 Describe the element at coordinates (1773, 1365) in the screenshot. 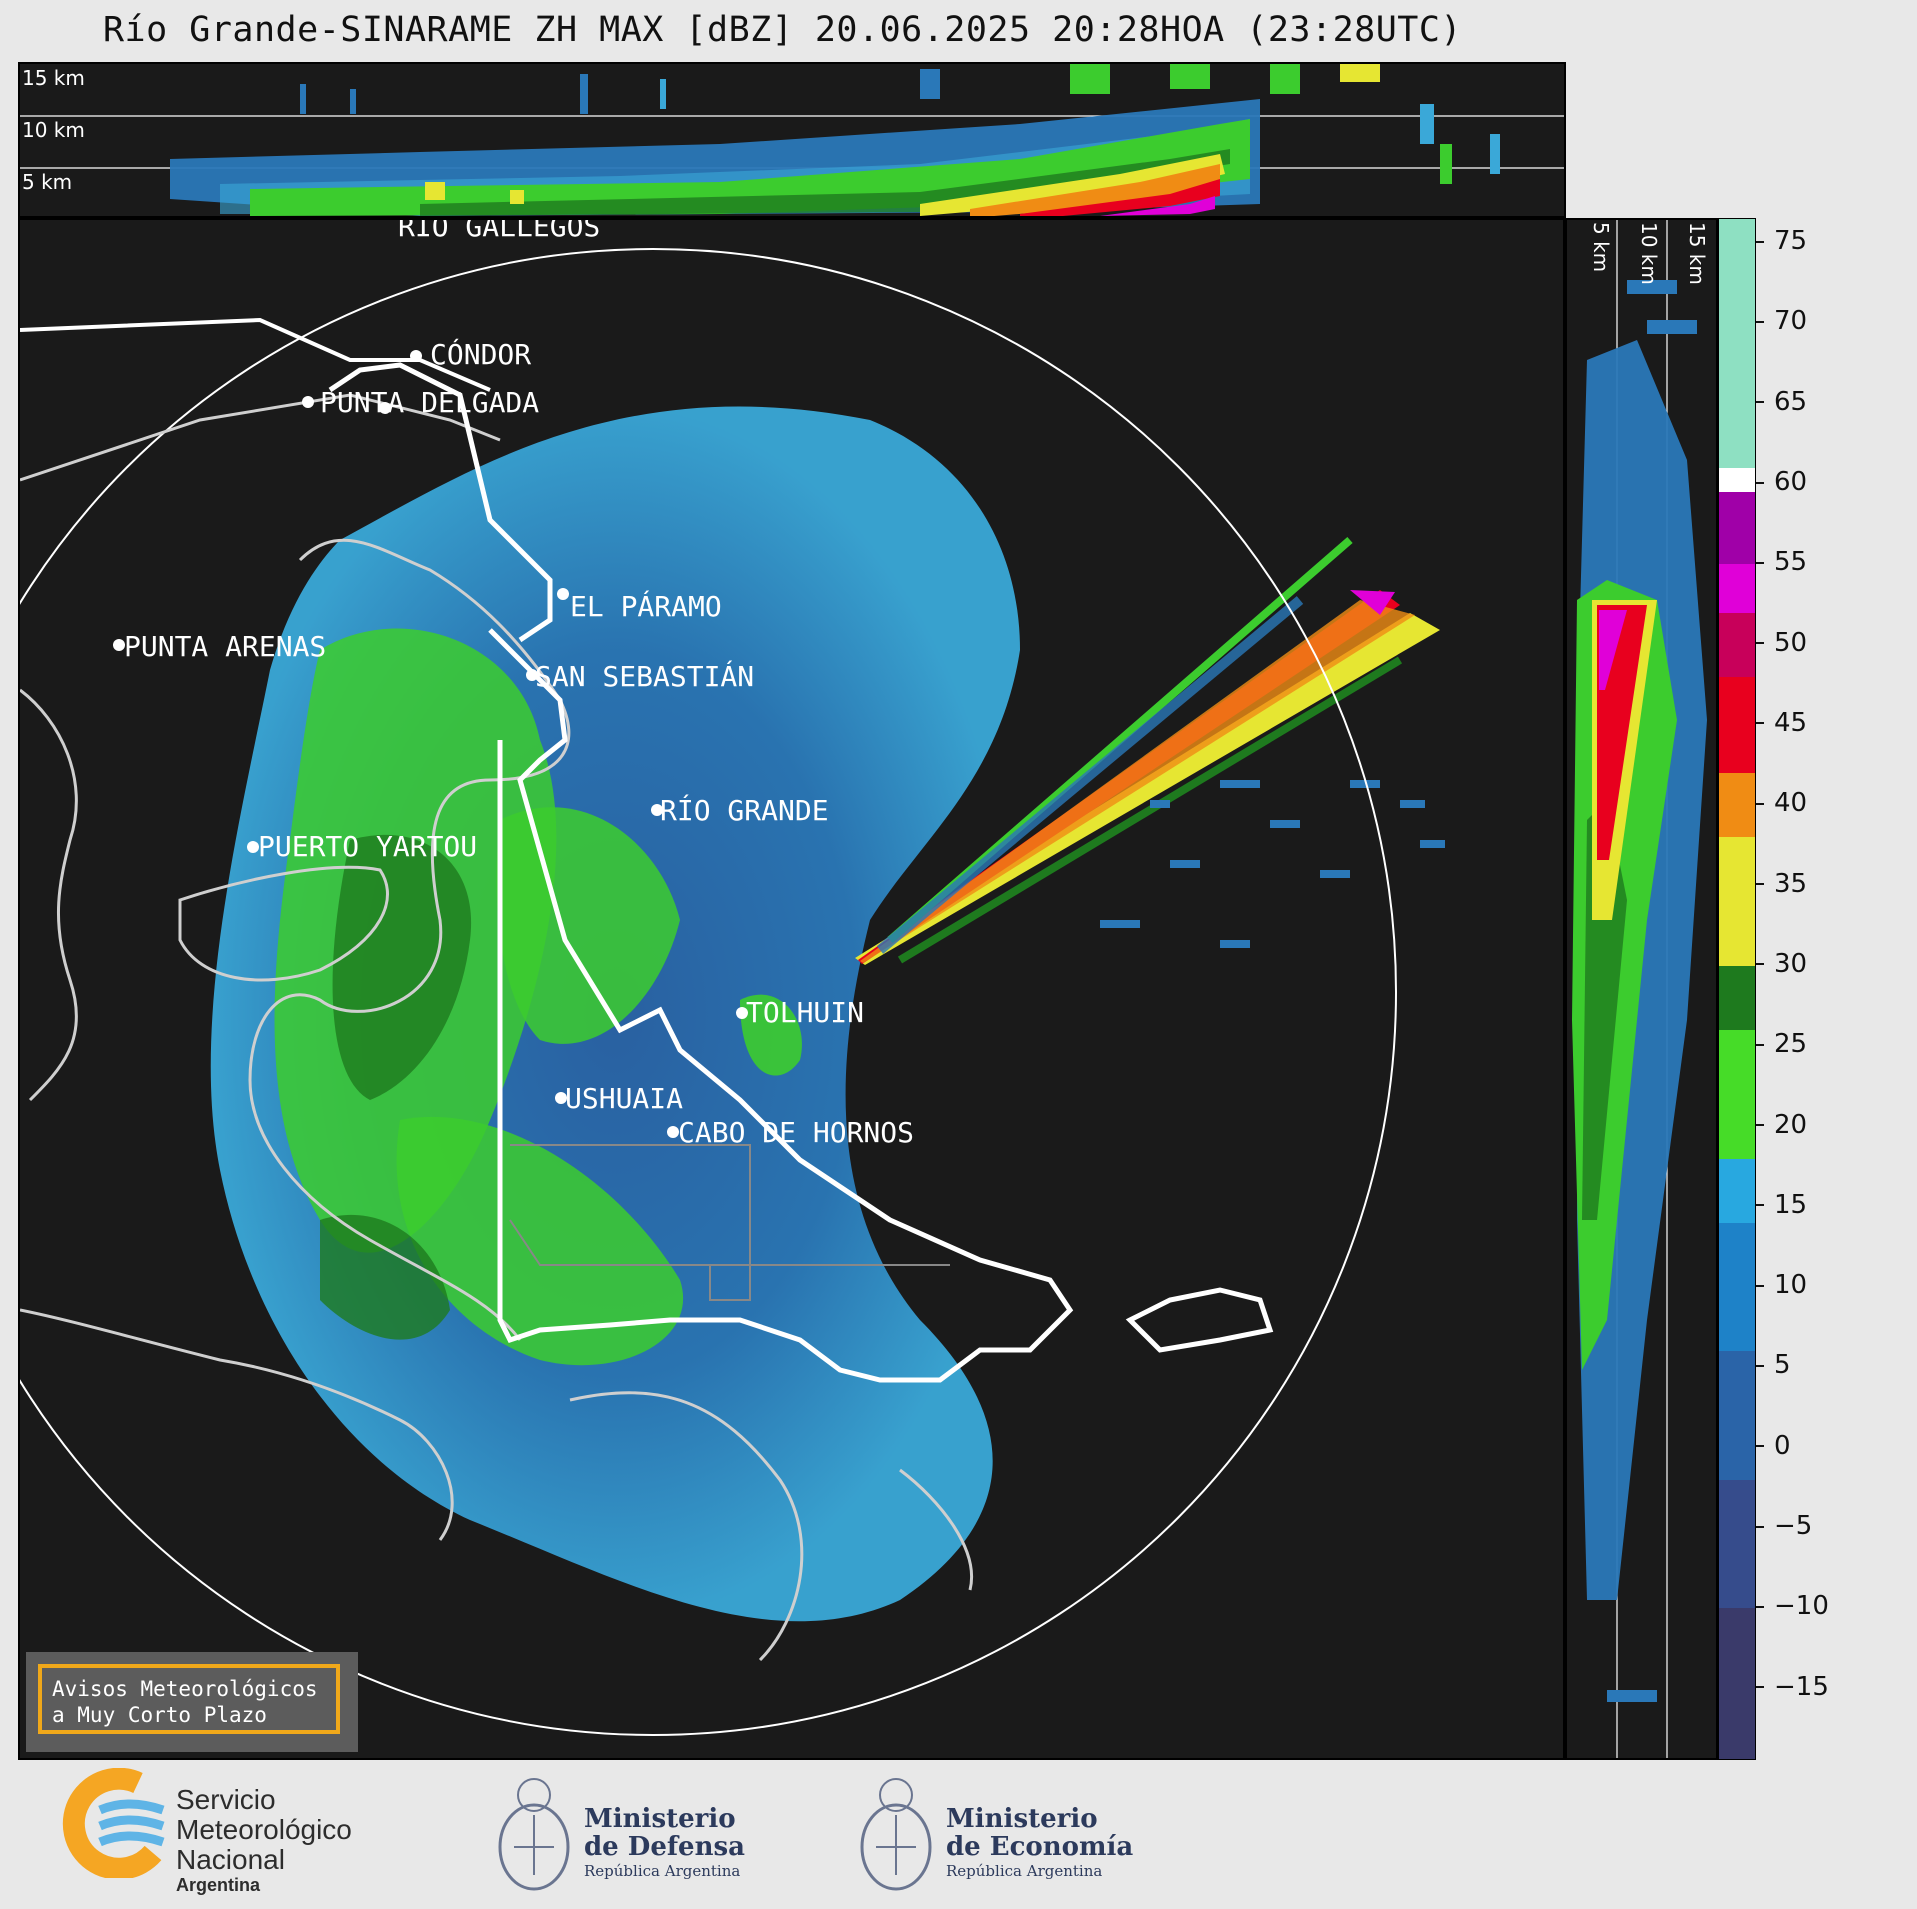

I see `colorbar-tick: 5` at that location.